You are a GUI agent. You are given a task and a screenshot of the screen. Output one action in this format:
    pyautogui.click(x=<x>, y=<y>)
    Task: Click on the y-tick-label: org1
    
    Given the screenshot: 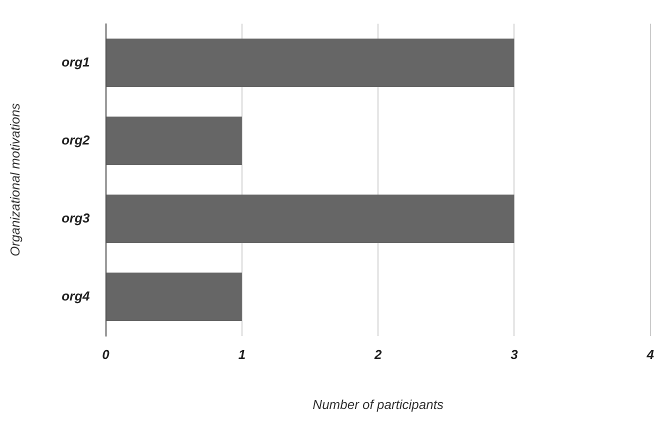 What is the action you would take?
    pyautogui.click(x=76, y=62)
    